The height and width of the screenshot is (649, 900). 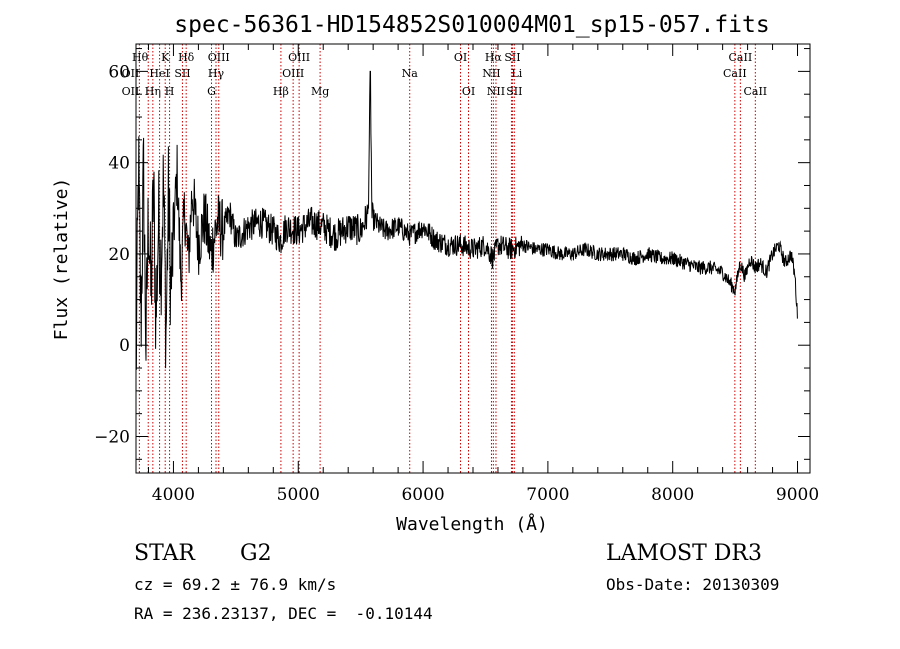 I want to click on redshift-text: cz = 69.2 ± 76.9 km/s, so click(x=235, y=584).